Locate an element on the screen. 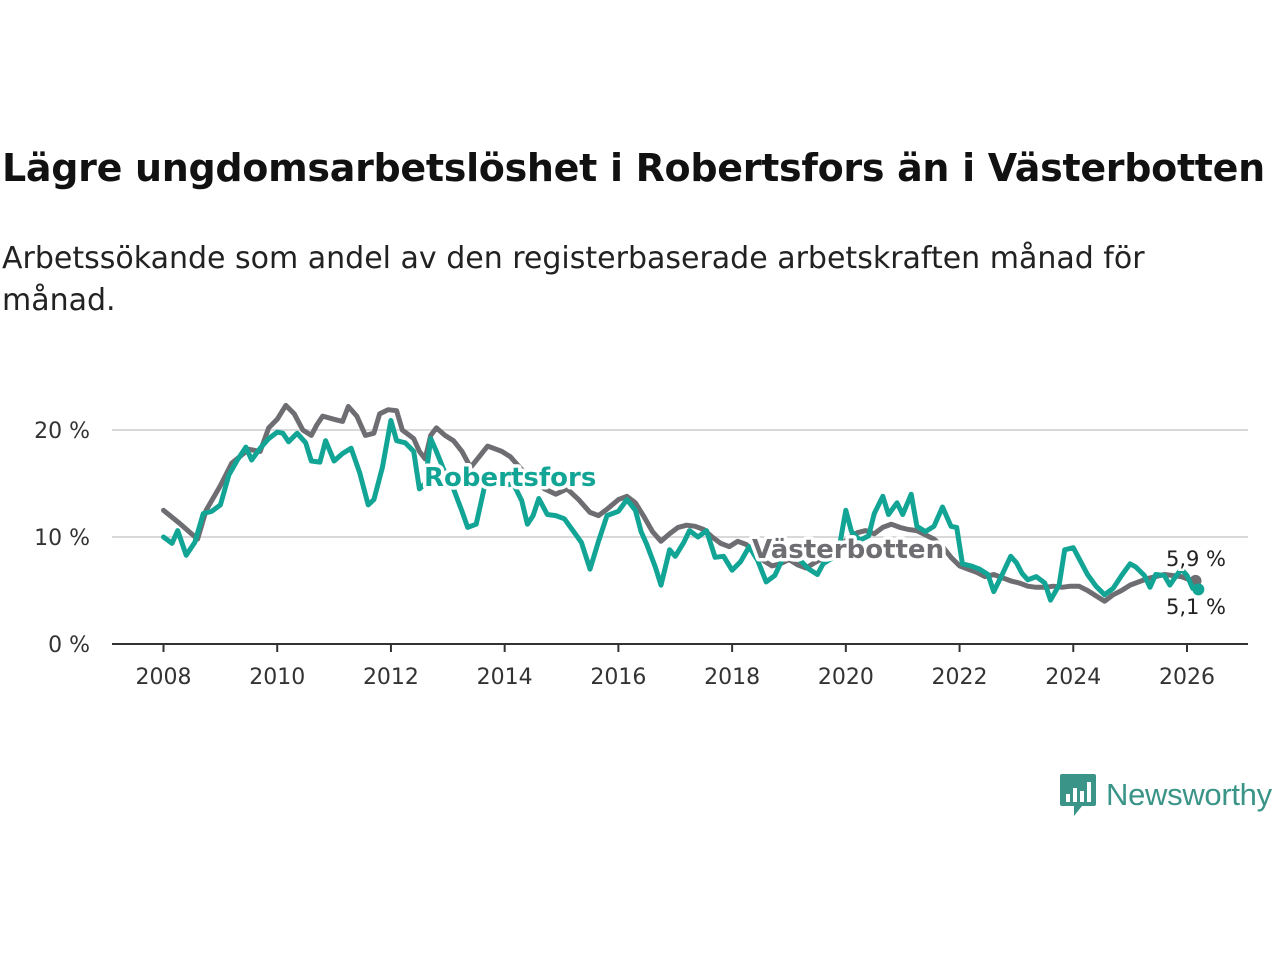 This screenshot has width=1280, height=960. x-tick-label: 2012 is located at coordinates (391, 677).